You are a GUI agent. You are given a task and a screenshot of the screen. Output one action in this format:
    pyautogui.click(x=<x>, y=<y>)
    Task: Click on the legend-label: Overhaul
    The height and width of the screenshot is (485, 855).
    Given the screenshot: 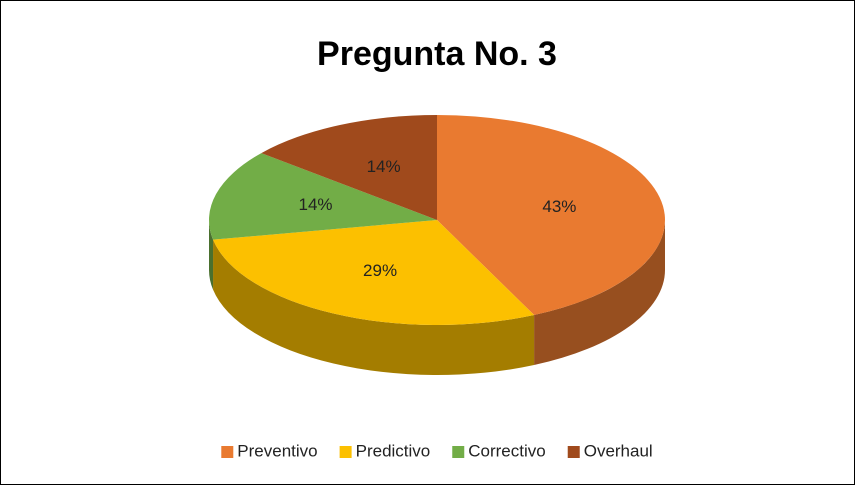 What is the action you would take?
    pyautogui.click(x=618, y=450)
    